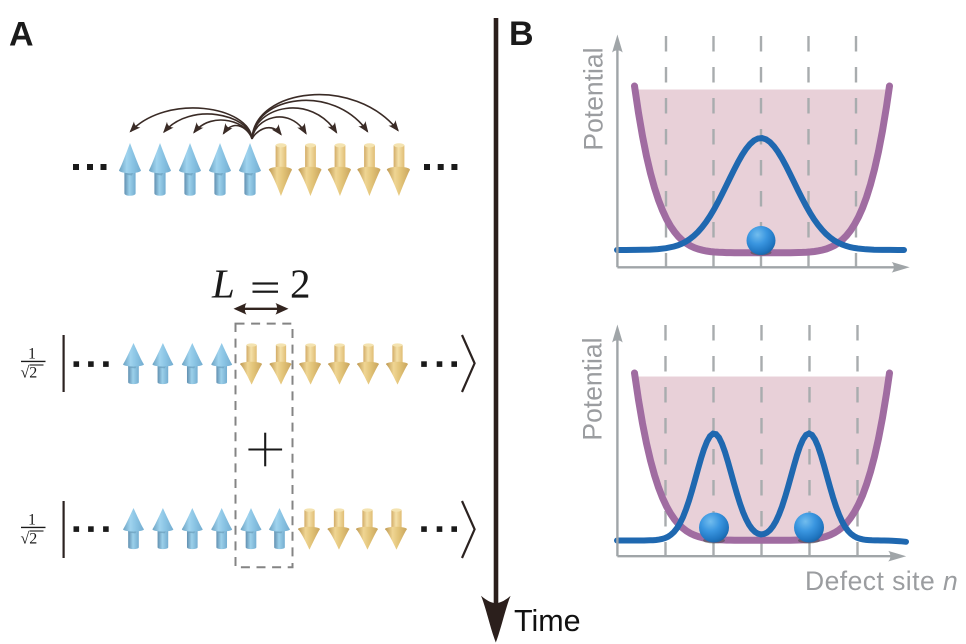 The height and width of the screenshot is (644, 966). What do you see at coordinates (21, 35) in the screenshot?
I see `svg-text: A` at bounding box center [21, 35].